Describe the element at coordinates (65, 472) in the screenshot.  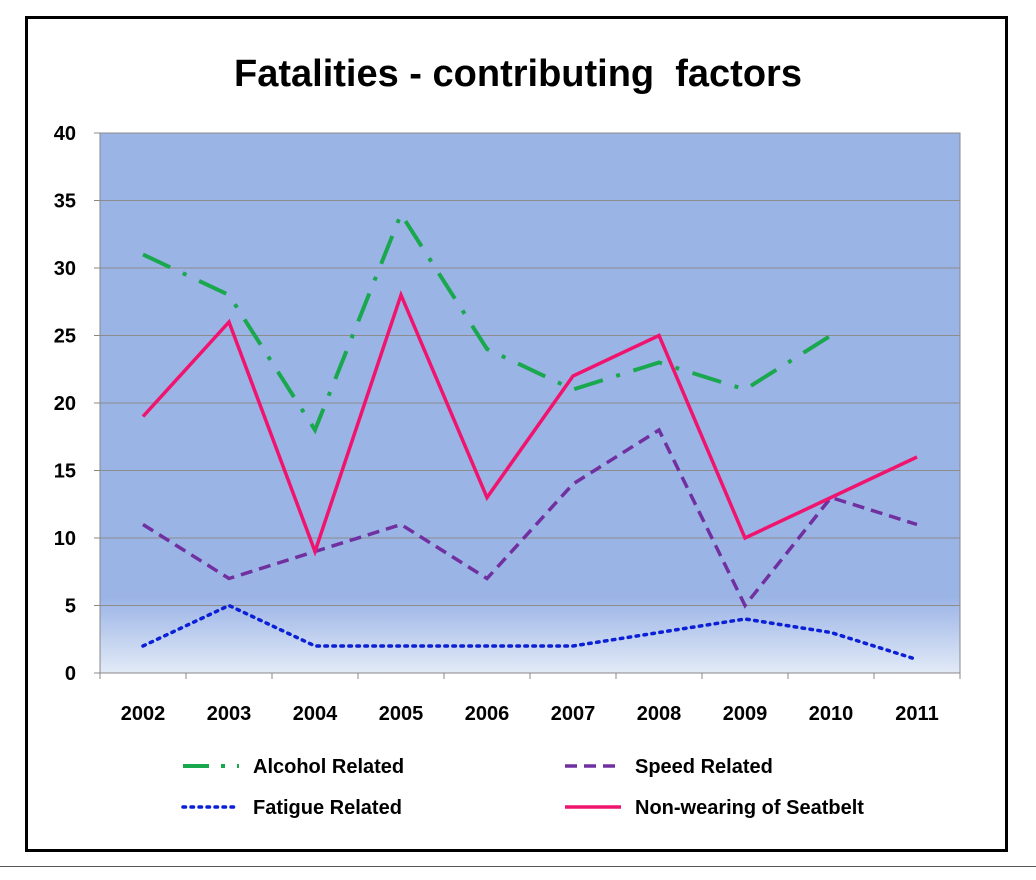
I see `y-tick-label: 15` at that location.